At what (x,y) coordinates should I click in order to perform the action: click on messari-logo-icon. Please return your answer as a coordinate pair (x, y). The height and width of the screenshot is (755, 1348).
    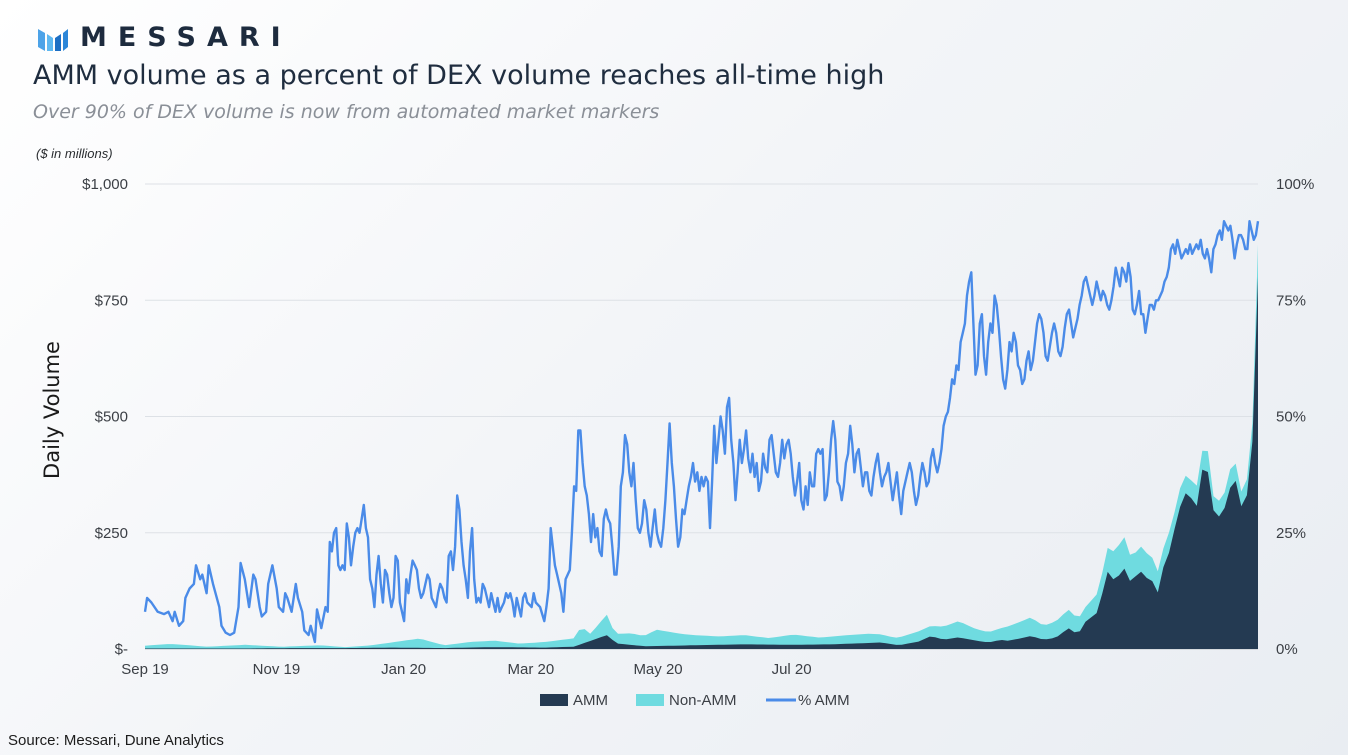
    Looking at the image, I should click on (53, 39).